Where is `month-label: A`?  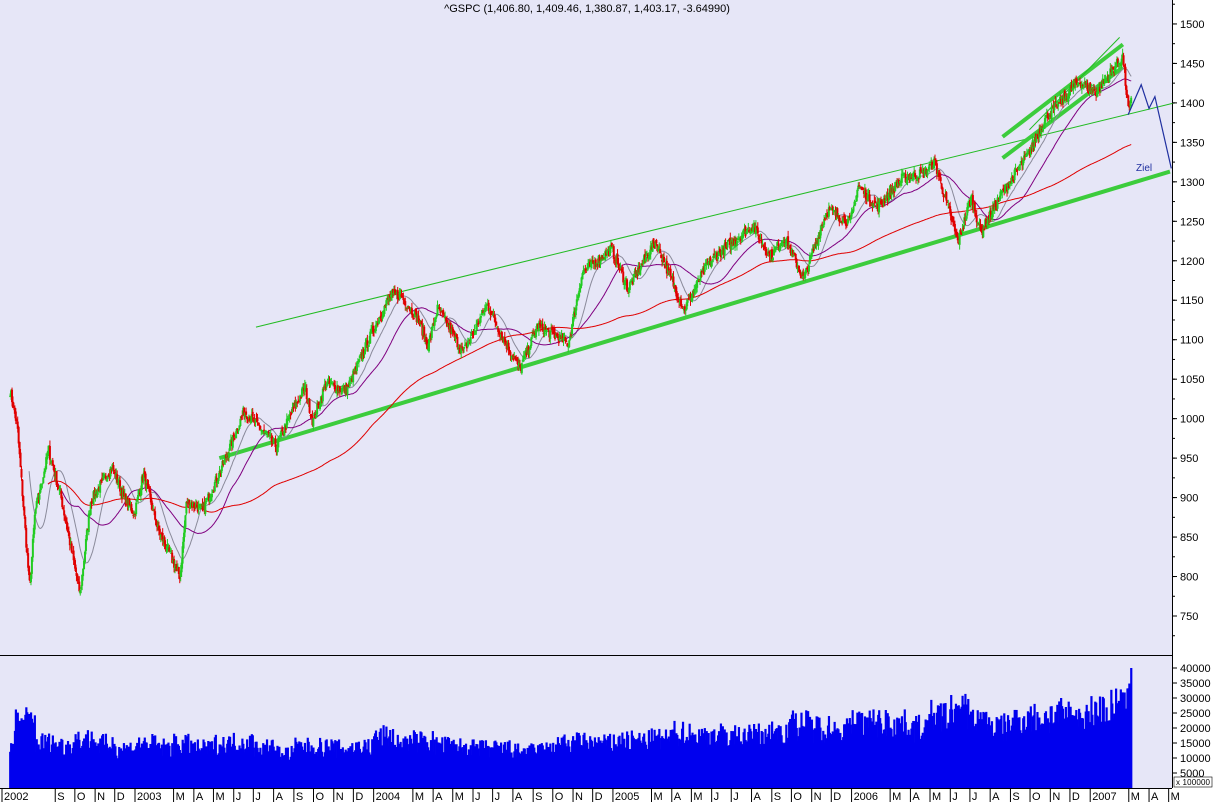
month-label: A is located at coordinates (280, 796).